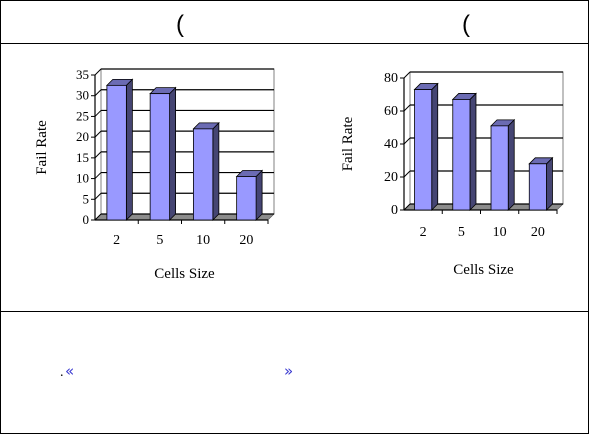  I want to click on footer-open-quote: «, so click(69, 371).